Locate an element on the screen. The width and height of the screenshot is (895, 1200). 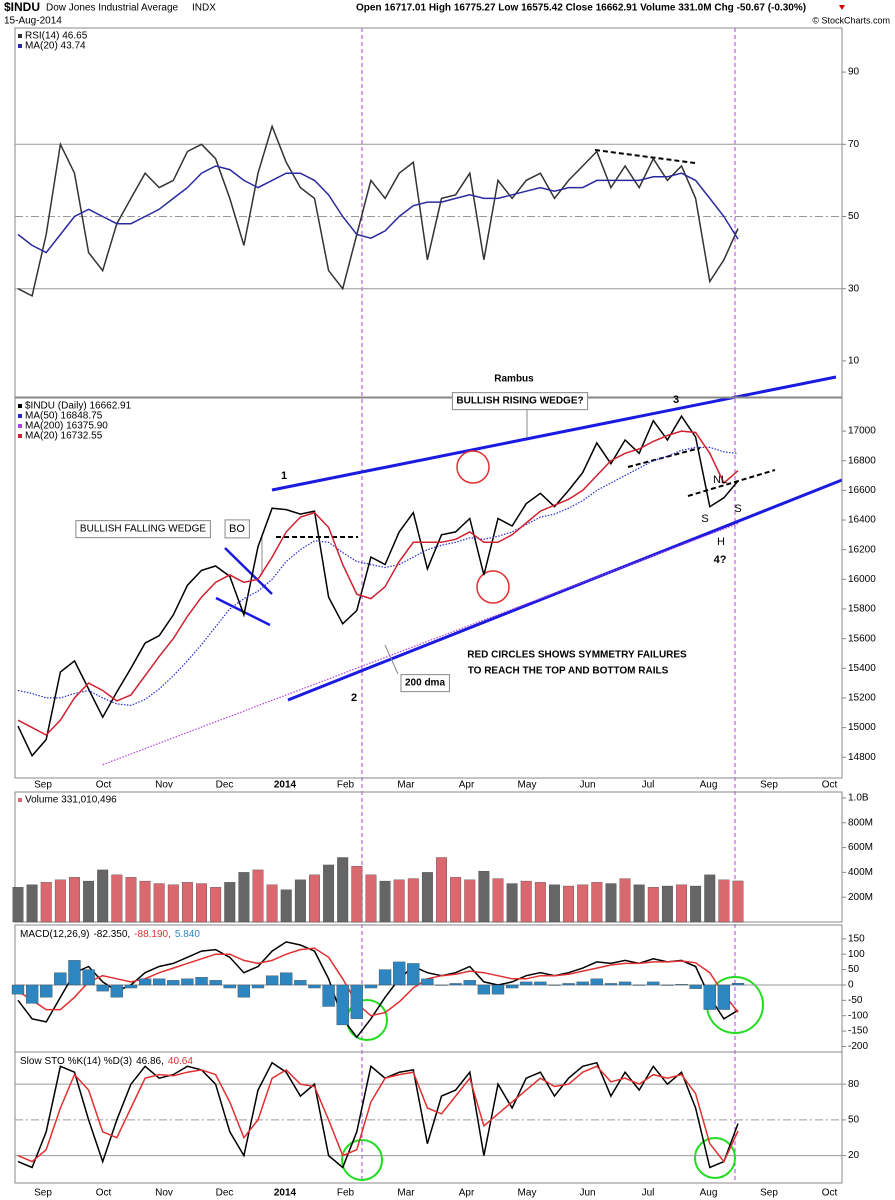
annotation: Rambus is located at coordinates (514, 379).